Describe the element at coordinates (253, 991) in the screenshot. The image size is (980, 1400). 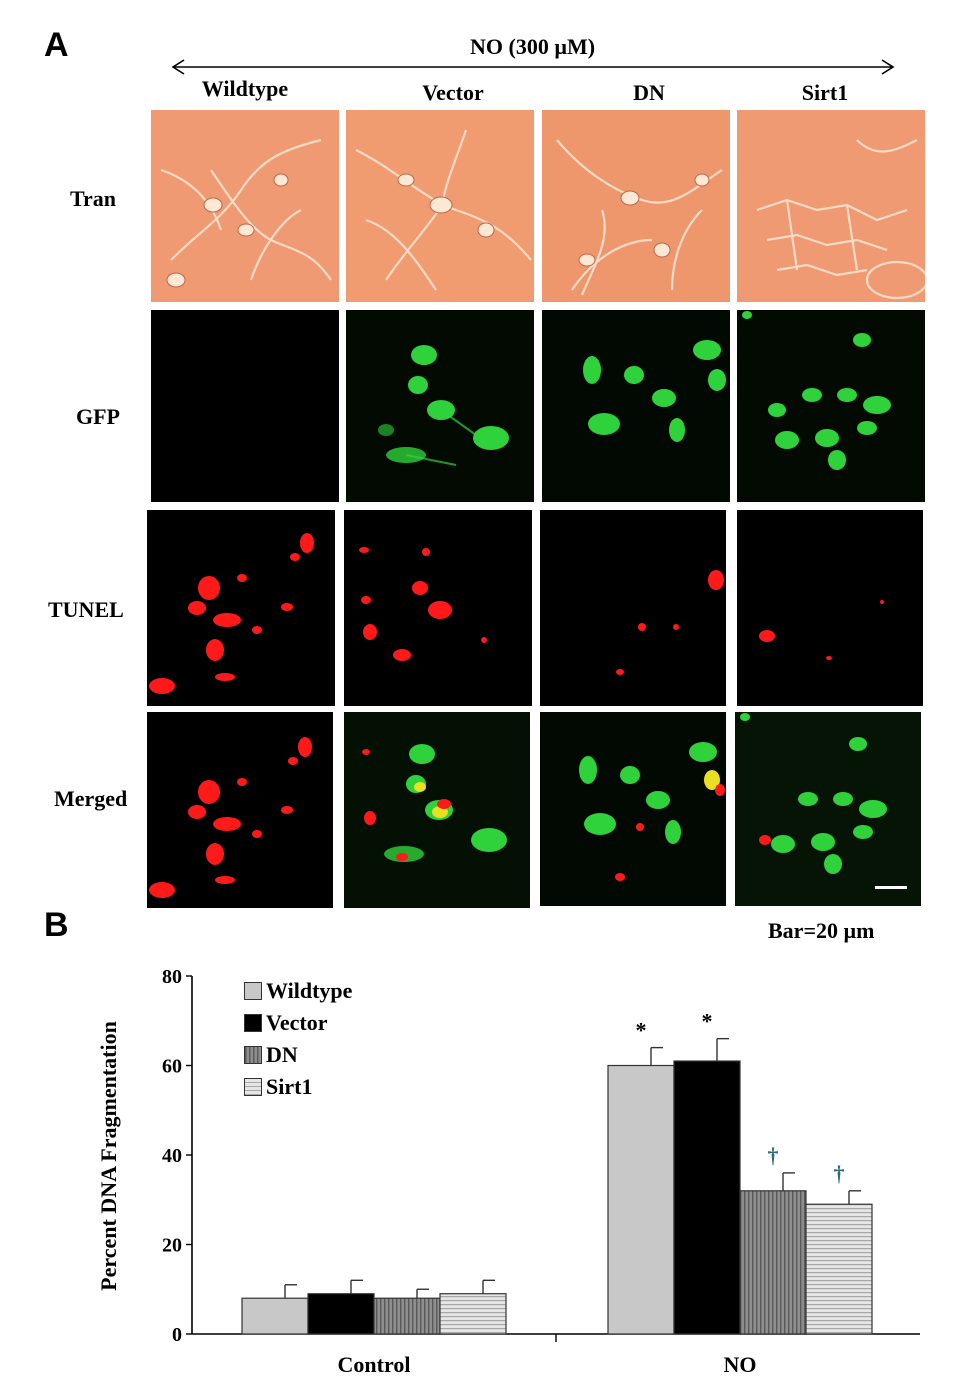
I see `legend-swatch-wildtype` at that location.